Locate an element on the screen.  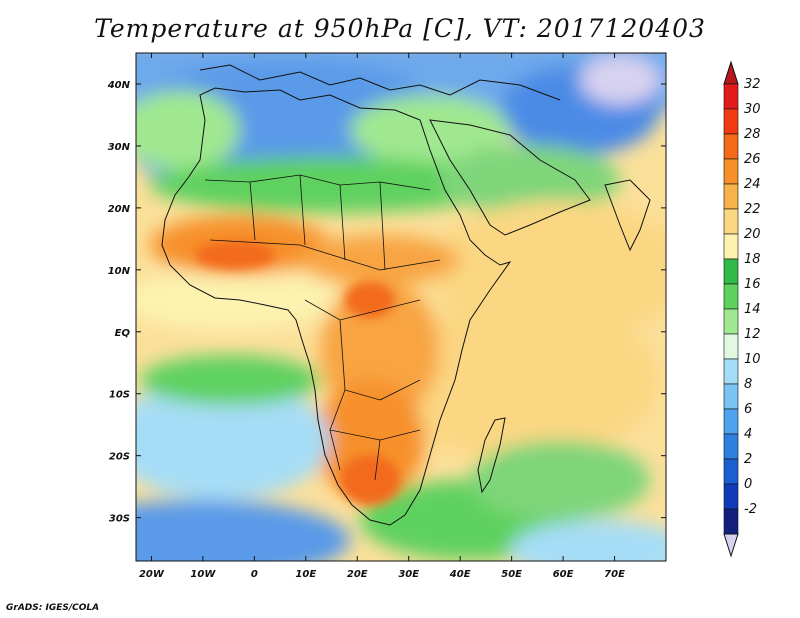
lat-tick-label: 30S is located at coordinates (119, 519).